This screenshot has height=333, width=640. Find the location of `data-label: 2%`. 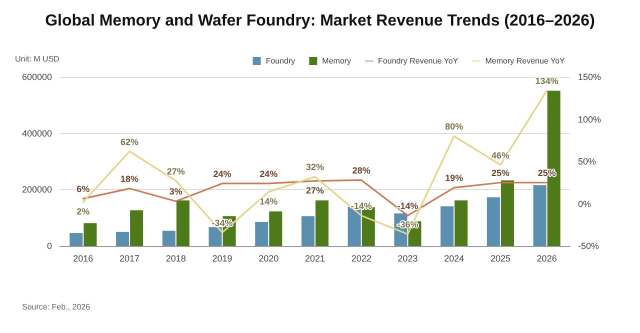

data-label: 2% is located at coordinates (83, 211).